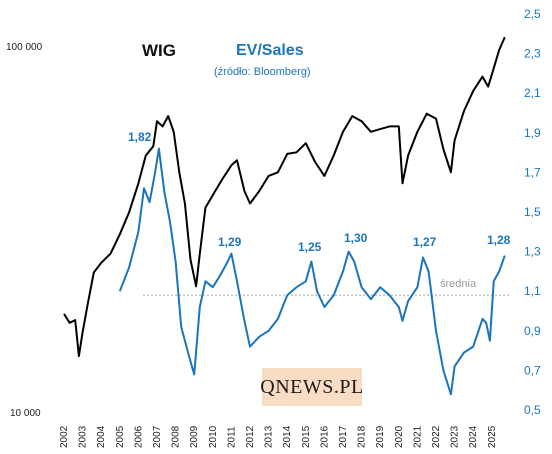 The image size is (552, 454). Describe the element at coordinates (532, 54) in the screenshot. I see `right-tick-label: 2,3` at that location.